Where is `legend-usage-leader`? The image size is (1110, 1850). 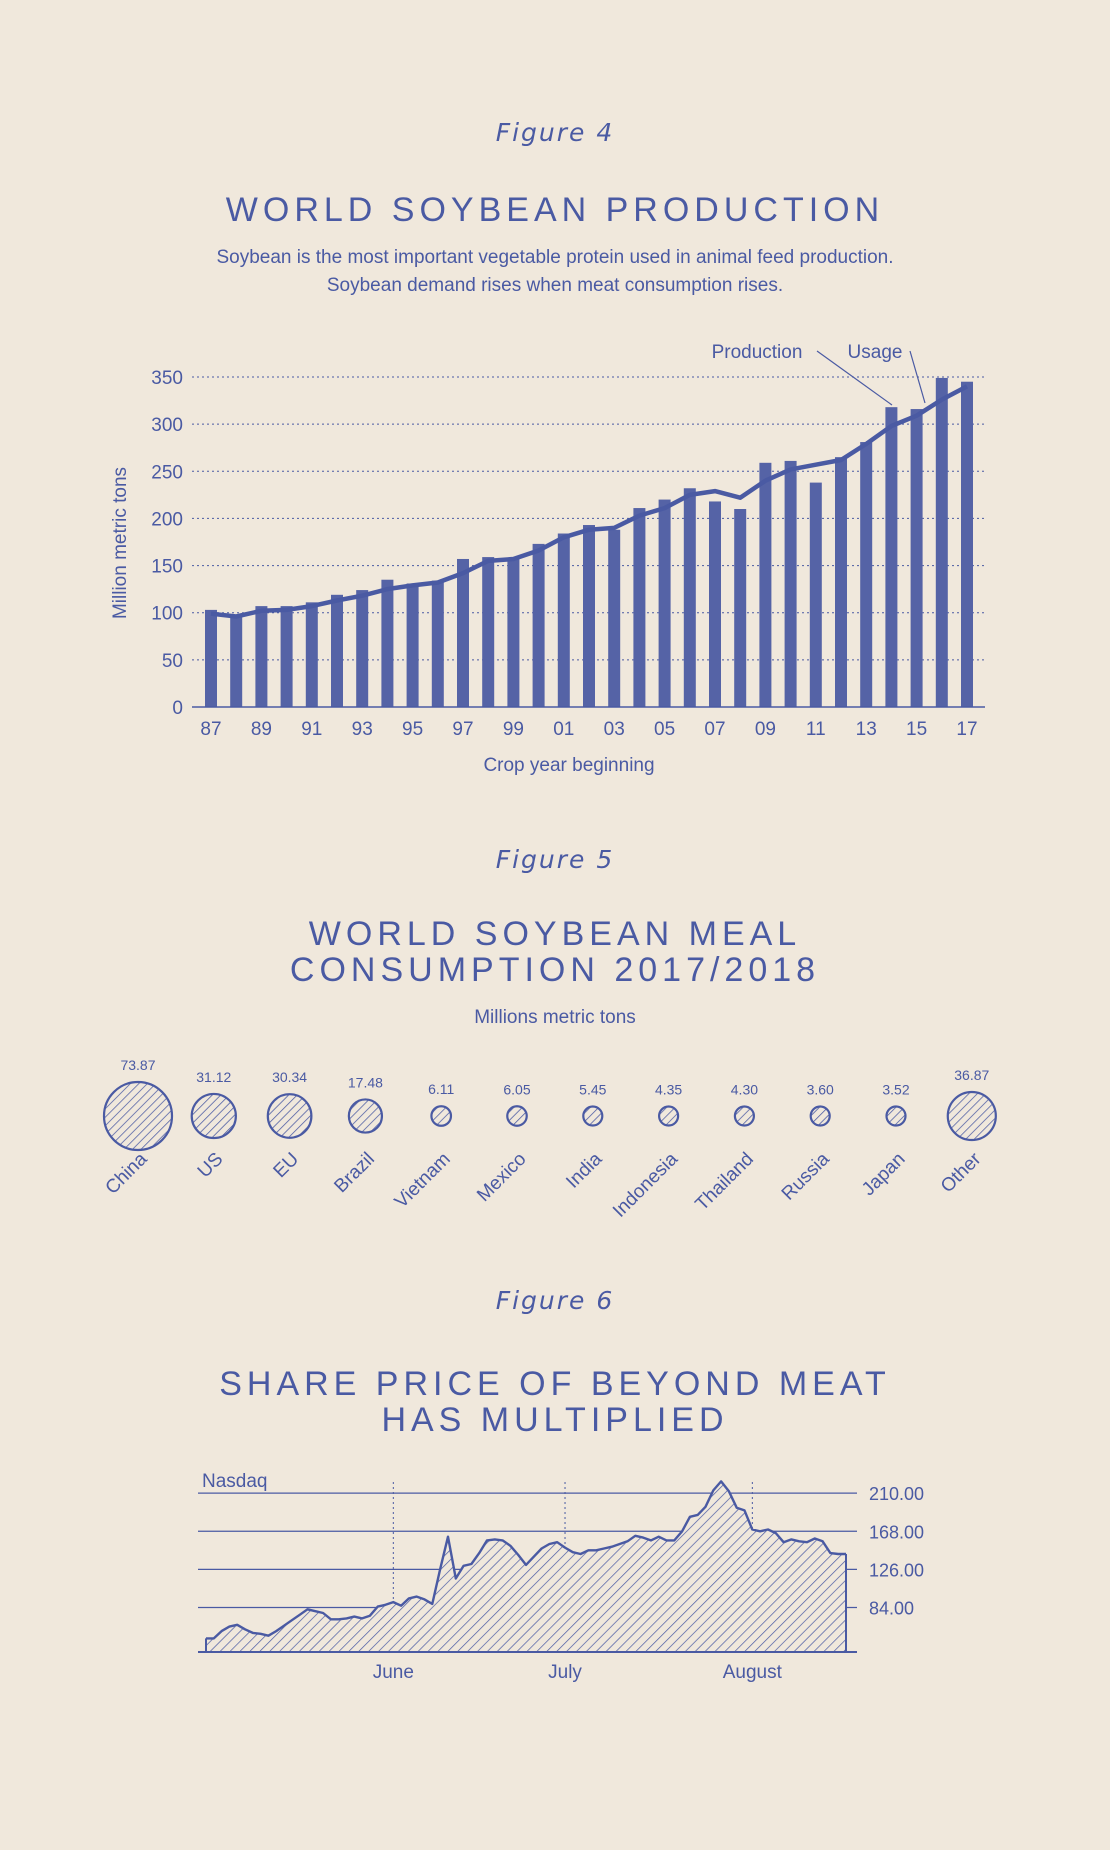 legend-usage-leader is located at coordinates (917, 377).